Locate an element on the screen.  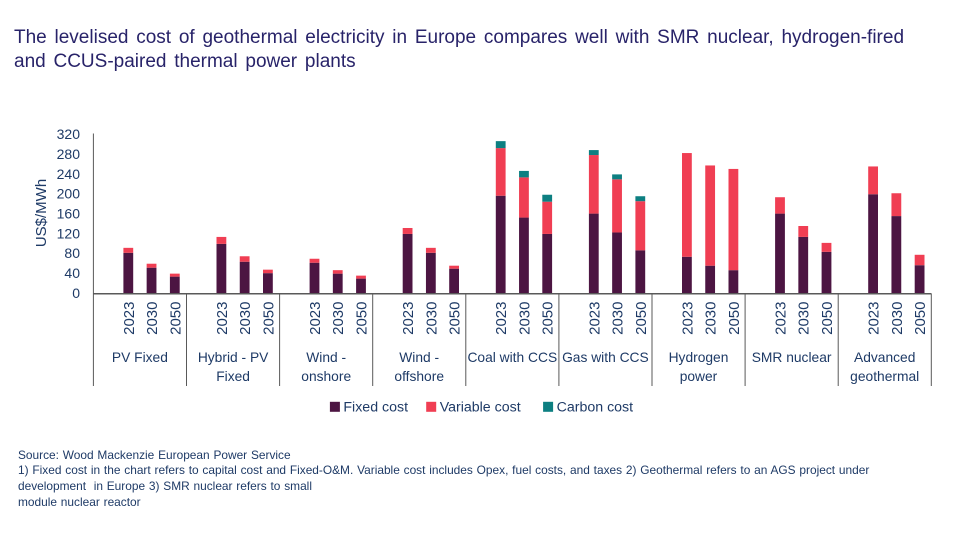
svg-text: Gas with CCS is located at coordinates (605, 357).